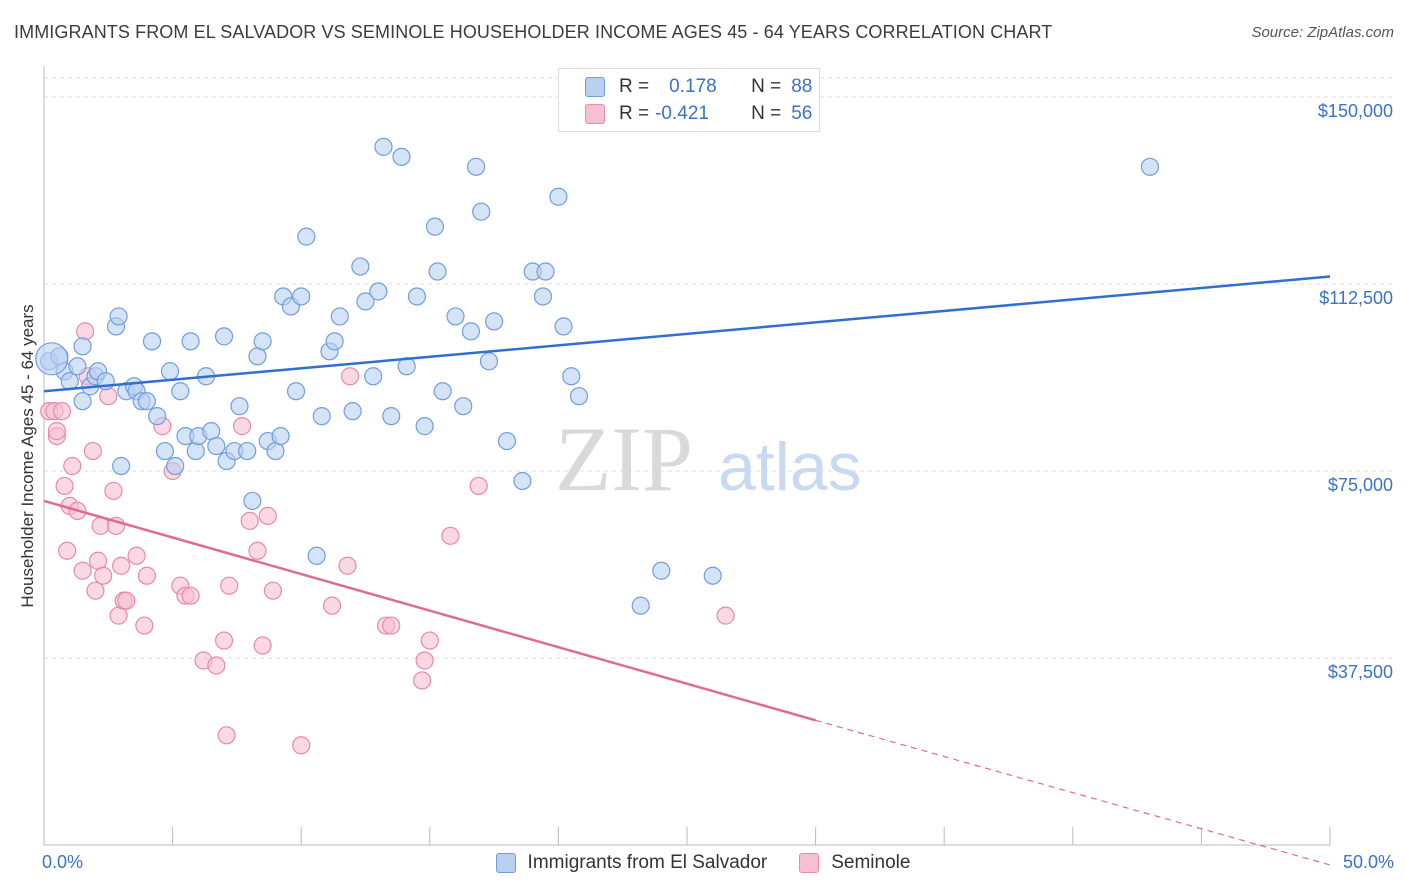  Describe the element at coordinates (802, 86) in the screenshot. I see `legend-n-value: 88` at that location.